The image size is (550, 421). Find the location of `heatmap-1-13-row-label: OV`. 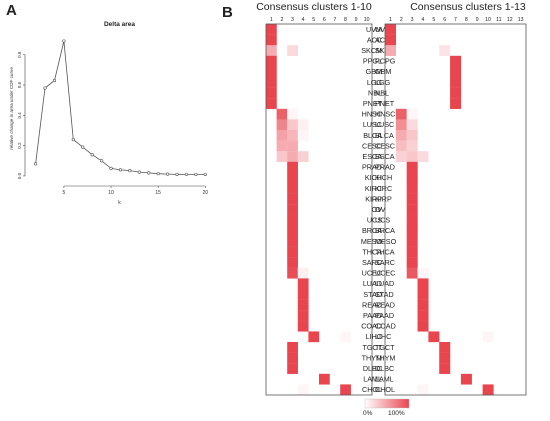

heatmap-1-13-row-label: OV is located at coordinates (377, 209).